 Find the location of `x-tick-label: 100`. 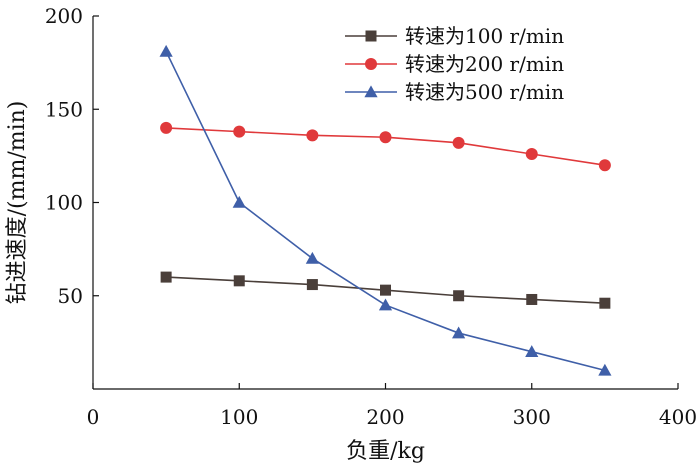

x-tick-label: 100 is located at coordinates (239, 417).